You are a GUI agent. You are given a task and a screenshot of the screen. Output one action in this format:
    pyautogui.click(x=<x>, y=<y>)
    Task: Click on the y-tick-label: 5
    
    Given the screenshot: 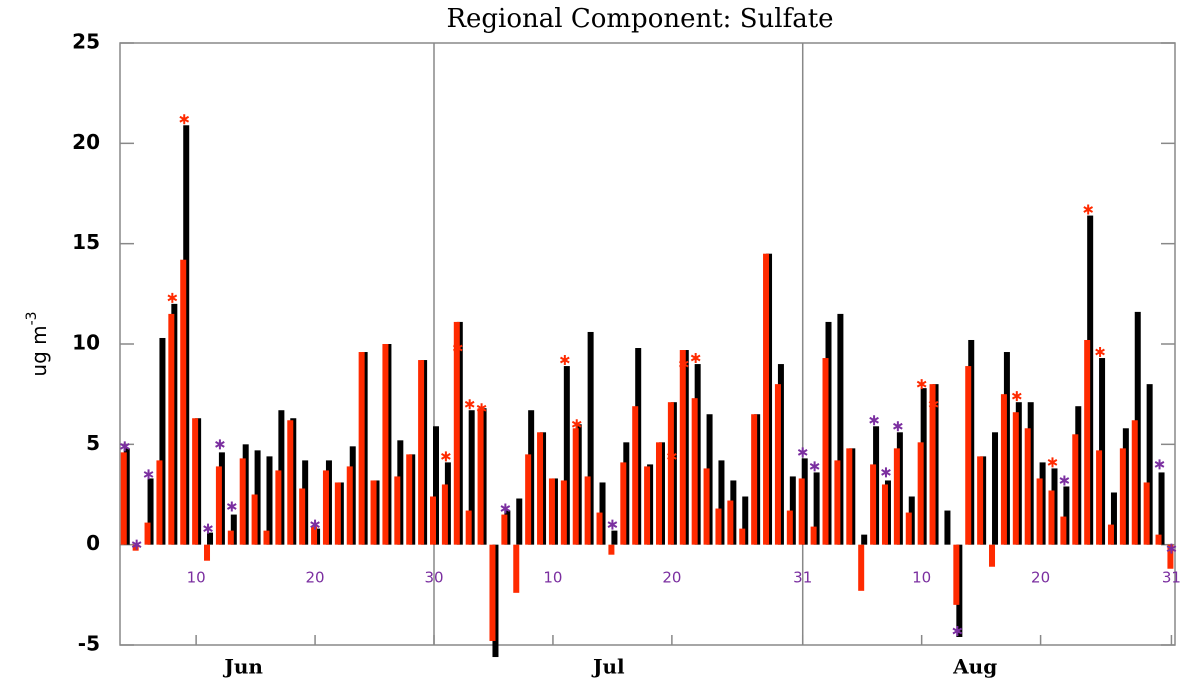 What is the action you would take?
    pyautogui.click(x=93, y=443)
    